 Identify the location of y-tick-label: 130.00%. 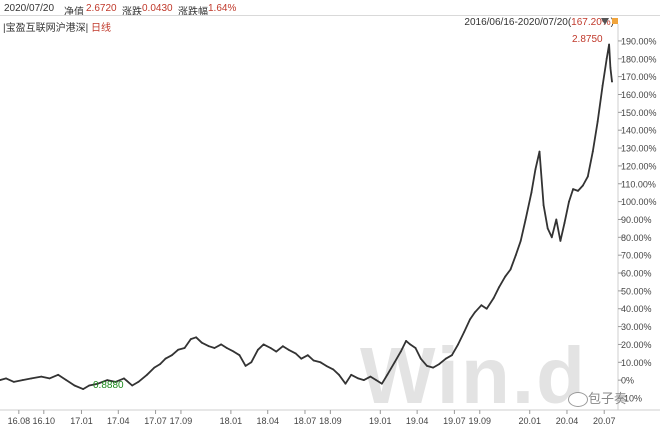
(639, 149).